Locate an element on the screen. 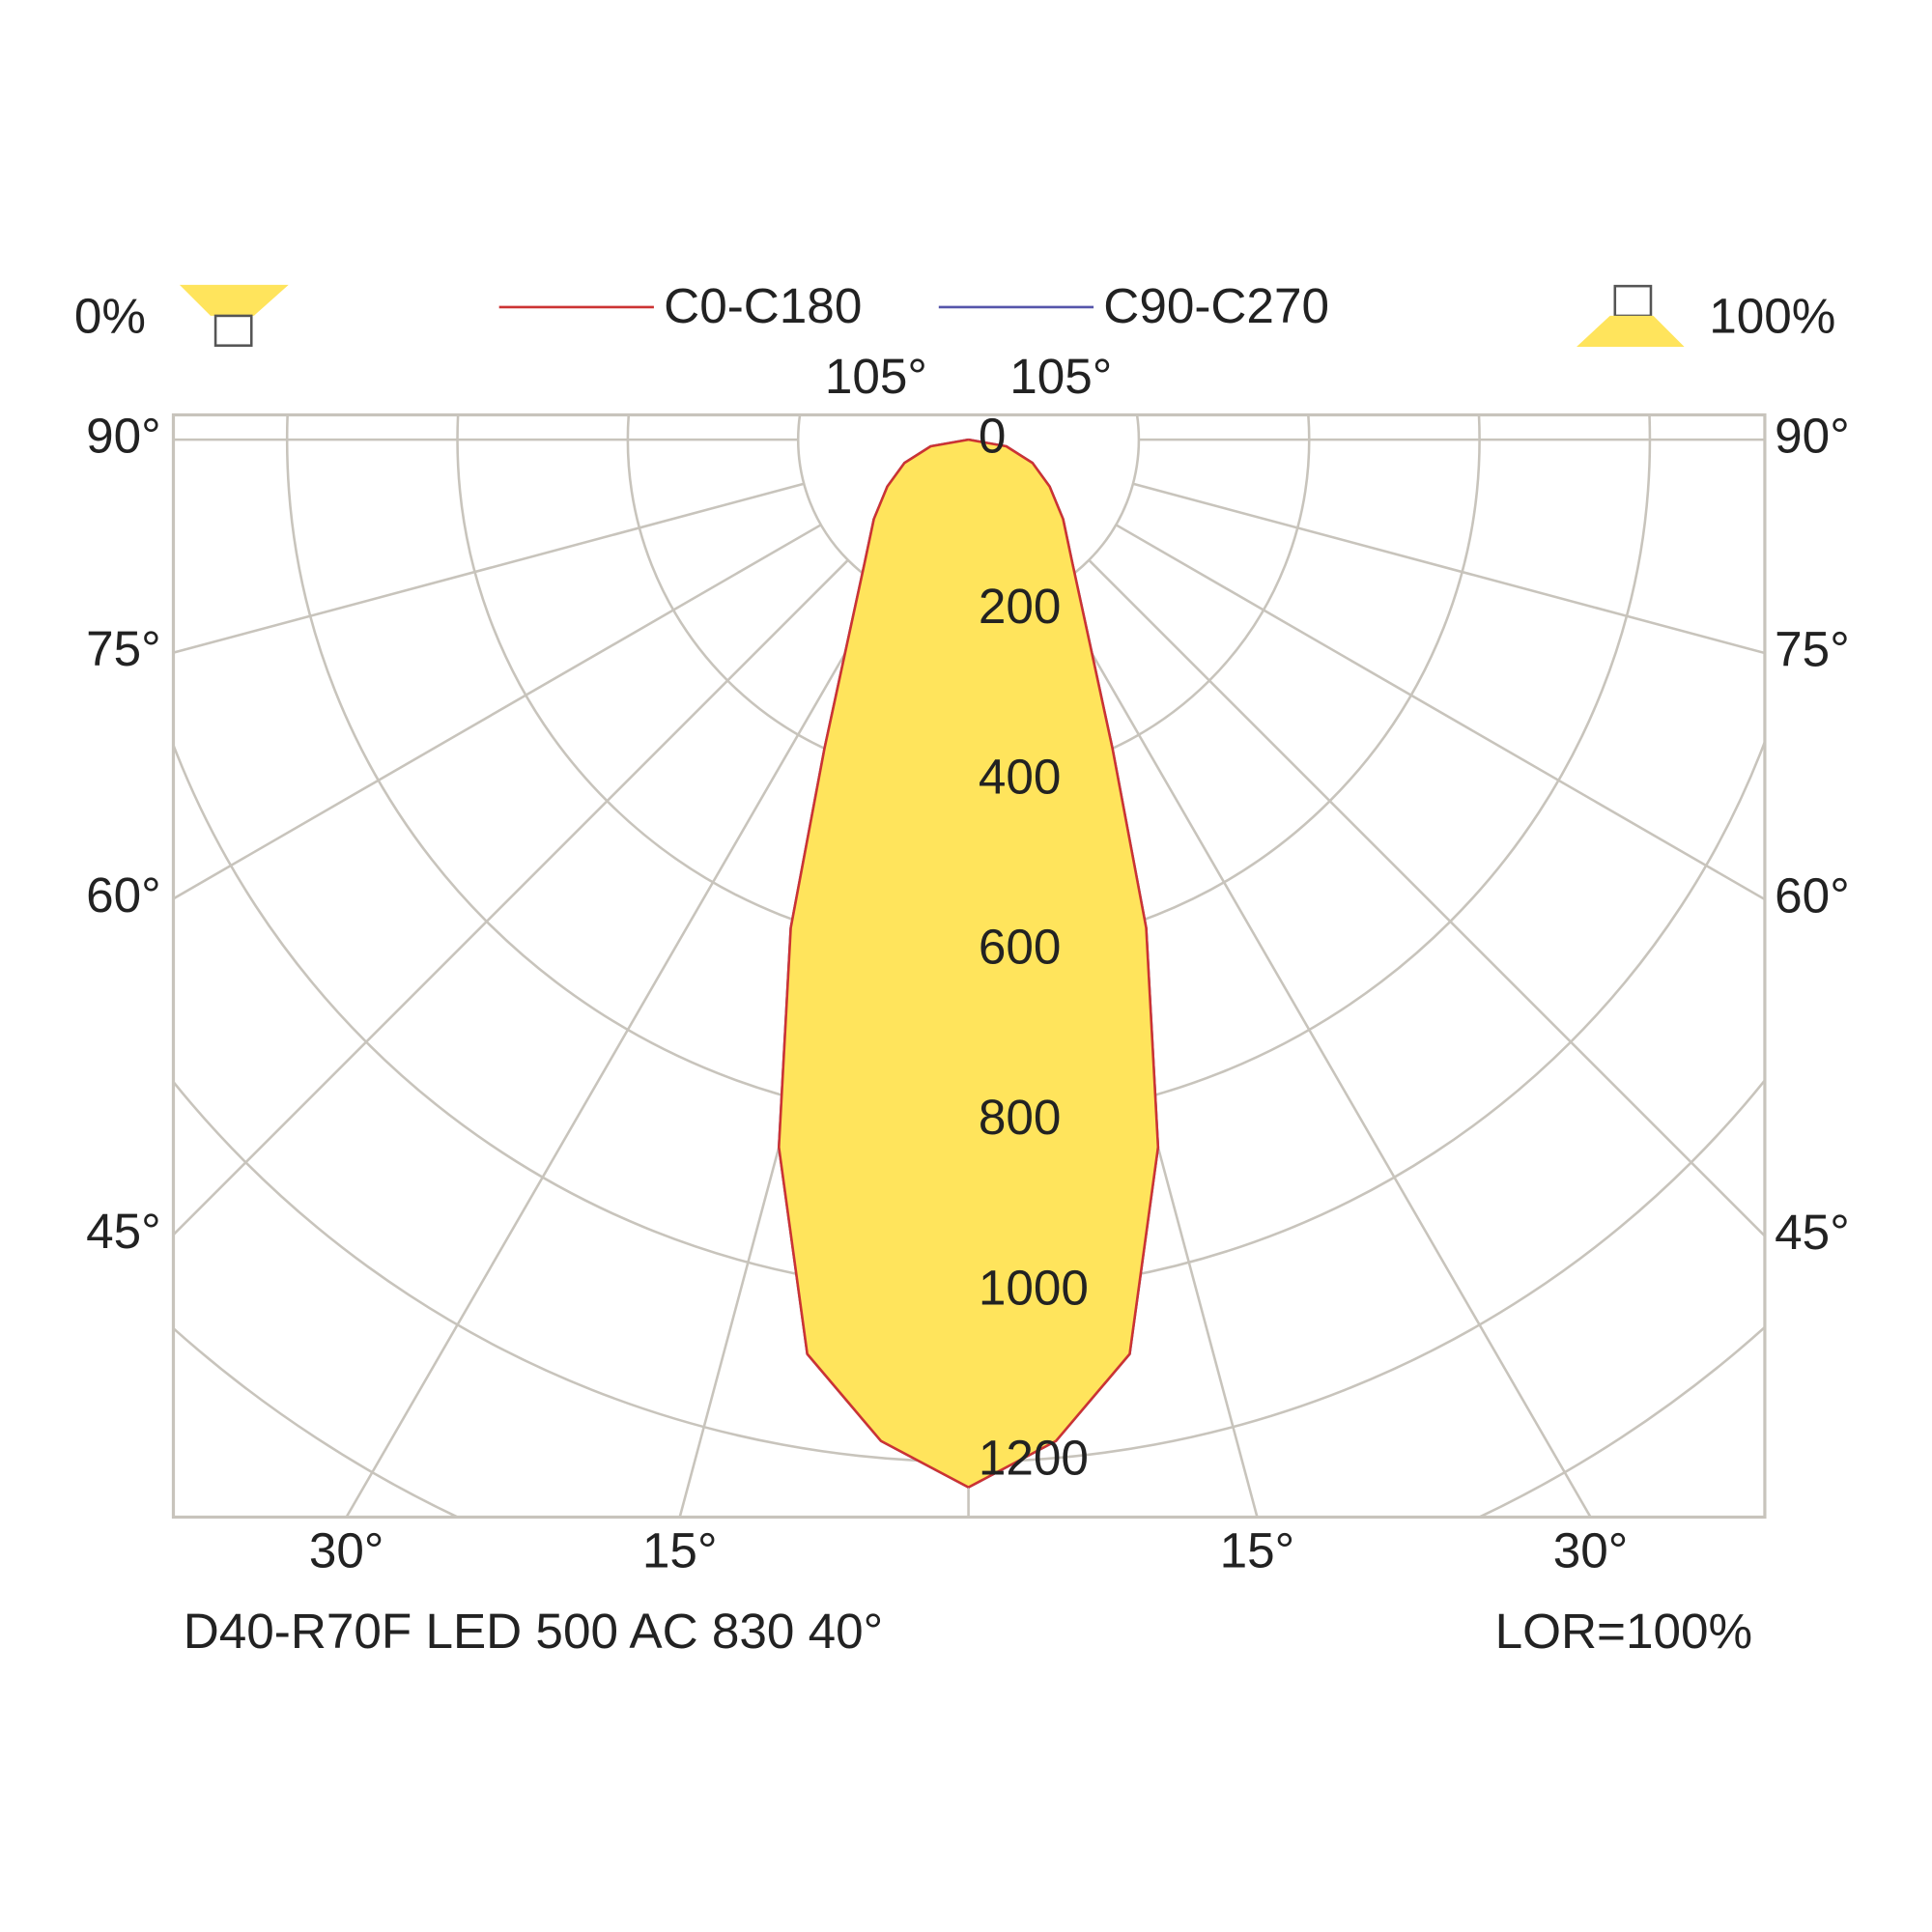  icon-up is located at coordinates (1631, 331).